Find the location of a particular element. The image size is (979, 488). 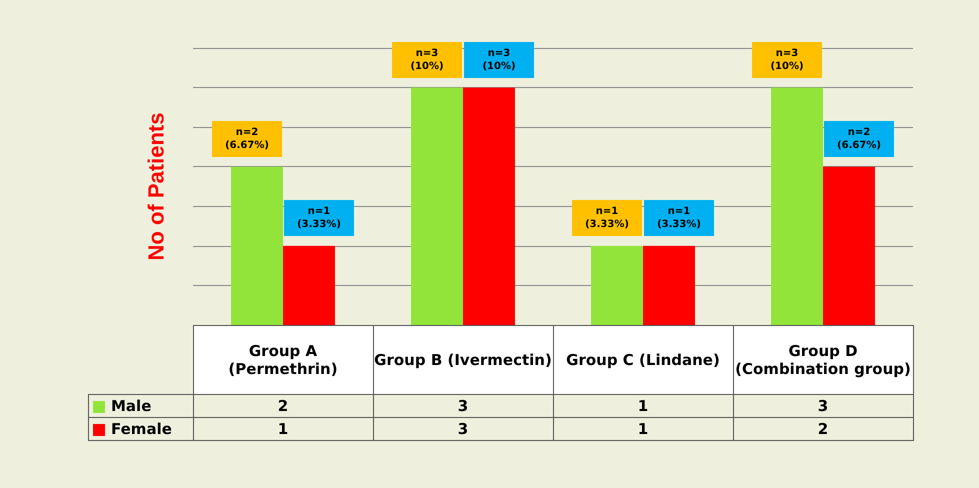

x-tick-label: Group B (Ivermectin) is located at coordinates (463, 360).